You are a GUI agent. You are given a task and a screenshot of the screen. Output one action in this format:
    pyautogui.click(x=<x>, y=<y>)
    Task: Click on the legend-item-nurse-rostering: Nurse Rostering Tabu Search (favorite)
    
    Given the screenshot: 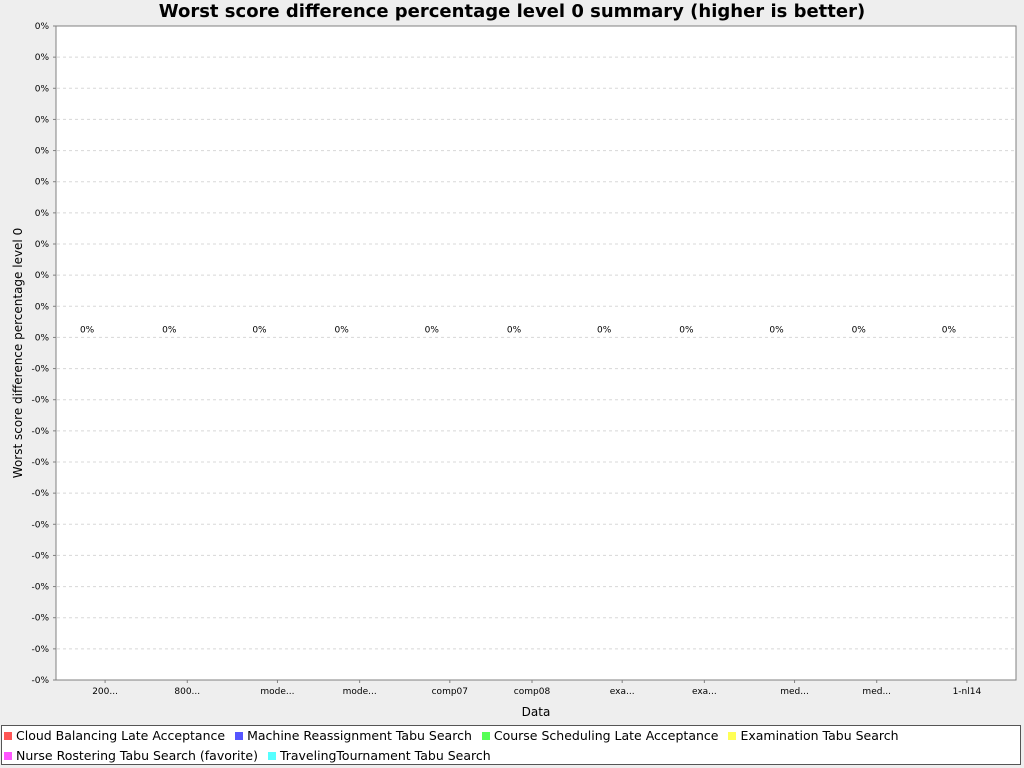 What is the action you would take?
    pyautogui.click(x=131, y=756)
    